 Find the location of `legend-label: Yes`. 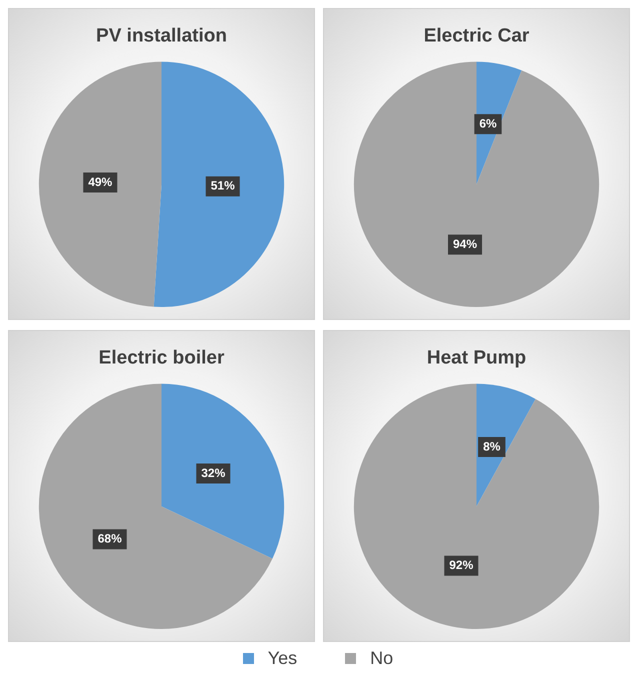

legend-label: Yes is located at coordinates (283, 658).